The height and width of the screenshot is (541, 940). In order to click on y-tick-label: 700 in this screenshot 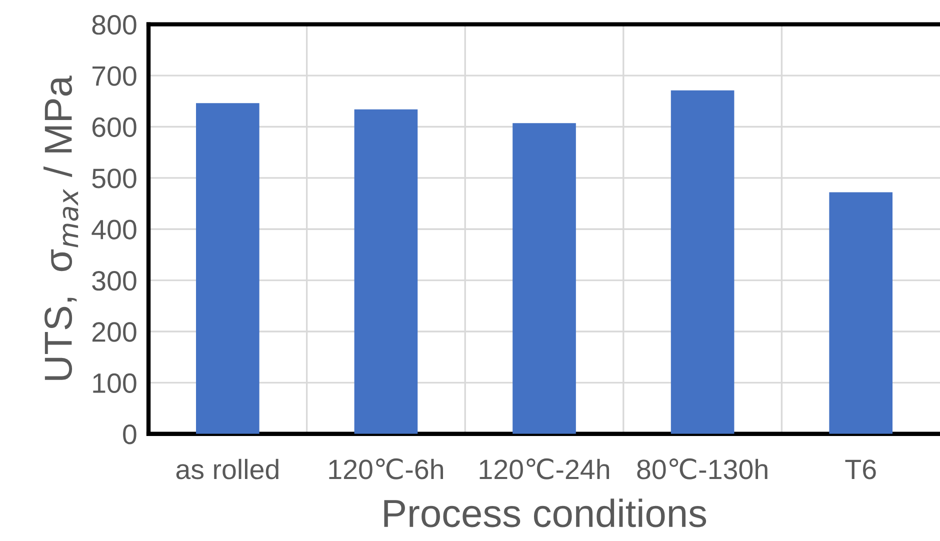, I will do `click(114, 76)`.